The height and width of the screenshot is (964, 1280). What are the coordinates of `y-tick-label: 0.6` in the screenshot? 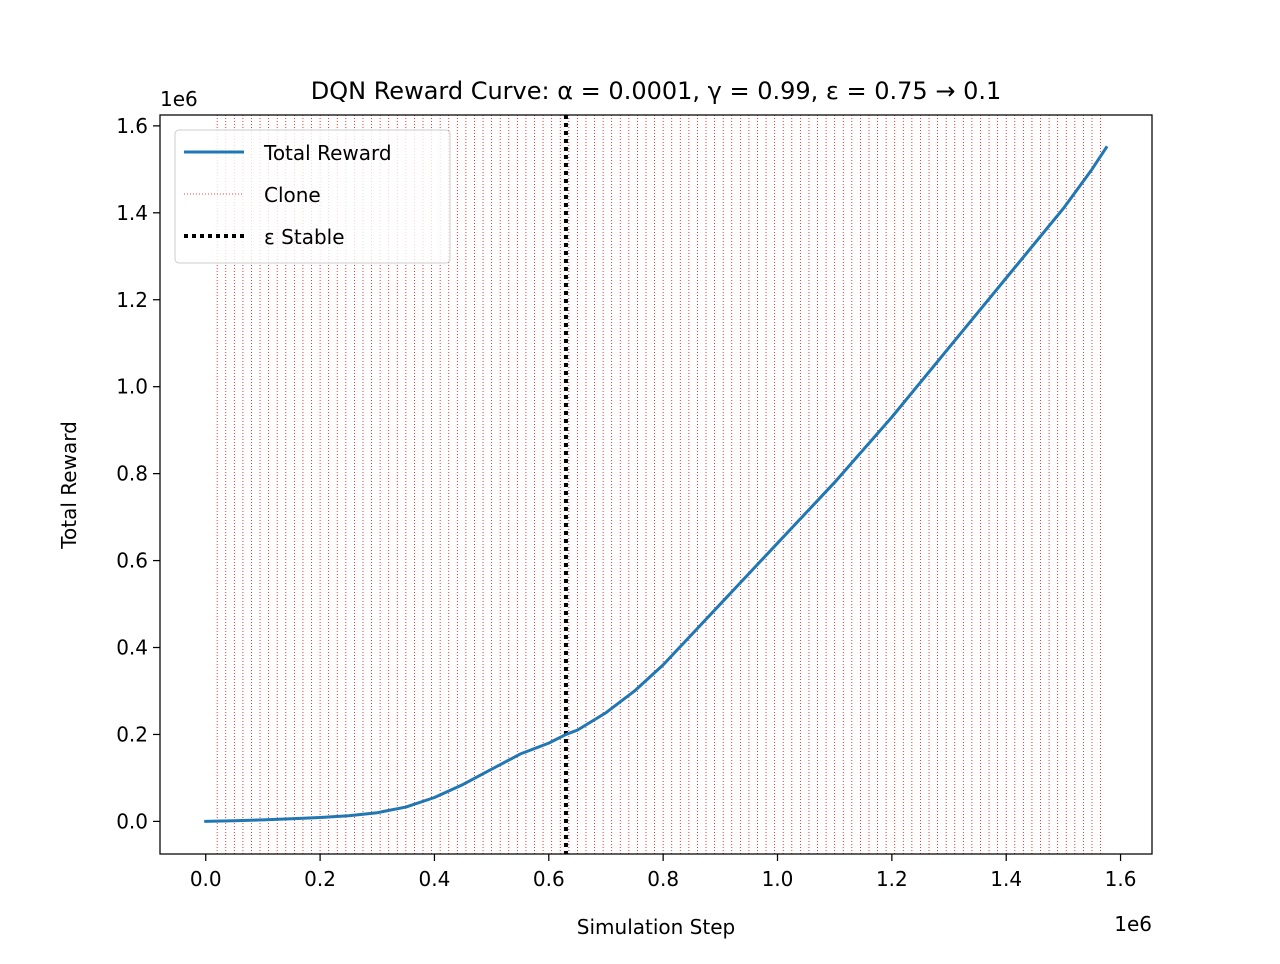 It's located at (132, 561).